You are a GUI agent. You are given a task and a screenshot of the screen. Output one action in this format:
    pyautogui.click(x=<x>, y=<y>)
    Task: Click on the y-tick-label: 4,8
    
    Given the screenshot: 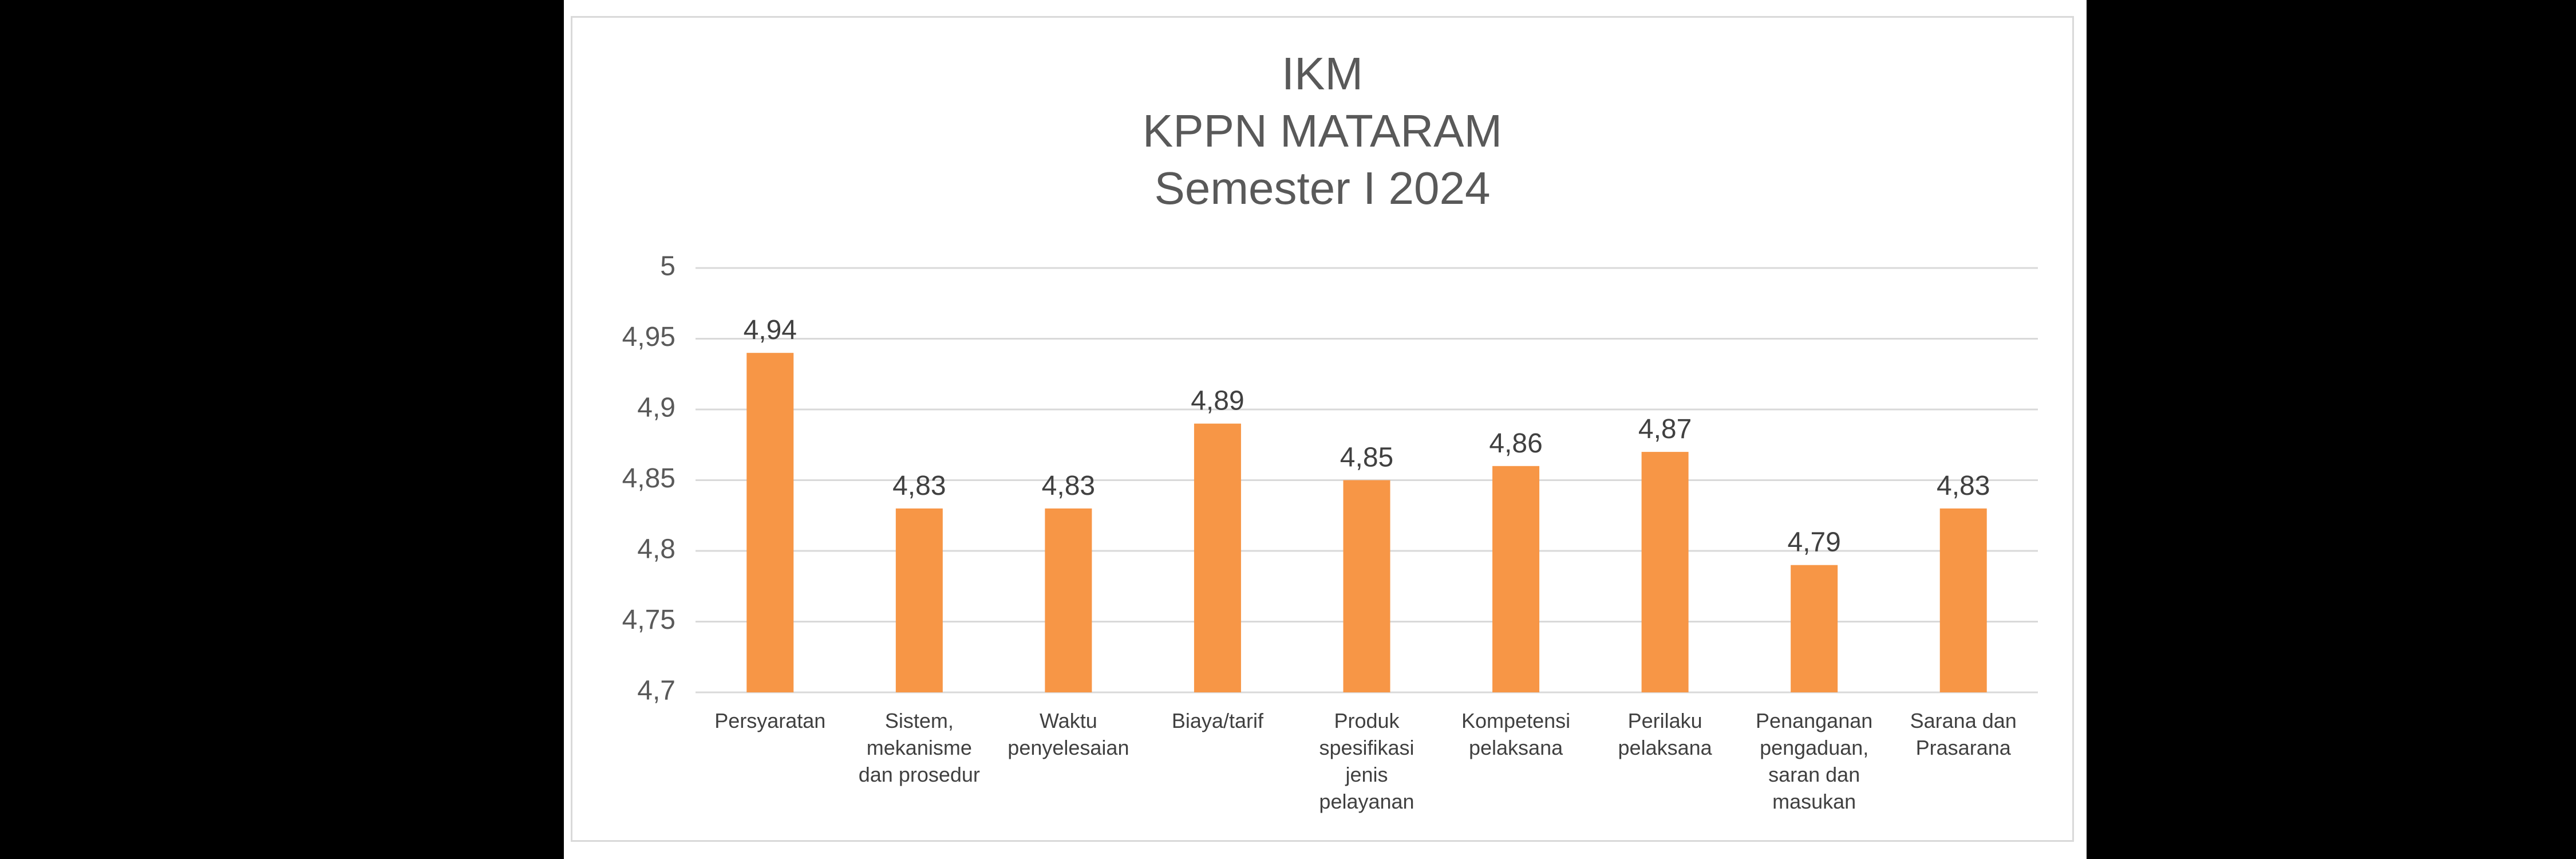 What is the action you would take?
    pyautogui.click(x=656, y=549)
    